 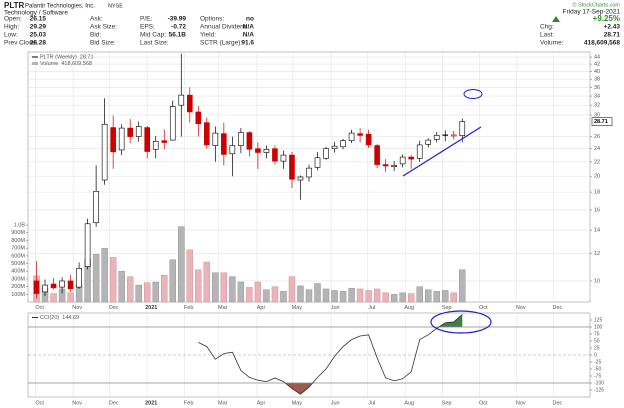 What do you see at coordinates (247, 43) in the screenshot?
I see `stat-value: 91.6` at bounding box center [247, 43].